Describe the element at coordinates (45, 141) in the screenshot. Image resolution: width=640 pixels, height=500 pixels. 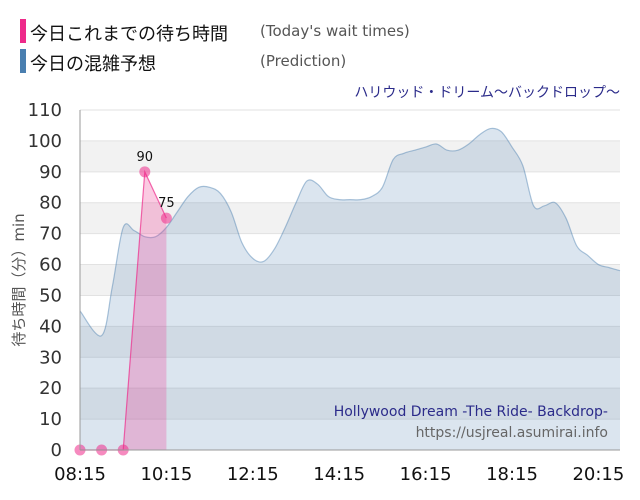
I see `y-tick-label: 100` at that location.